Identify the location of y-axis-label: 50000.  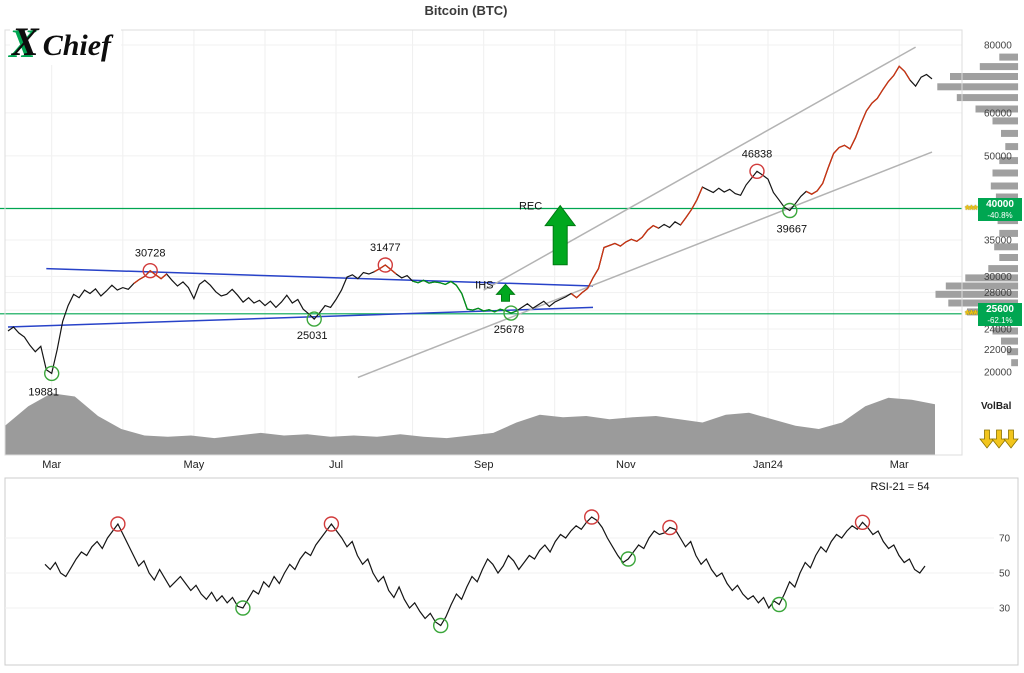
(998, 156).